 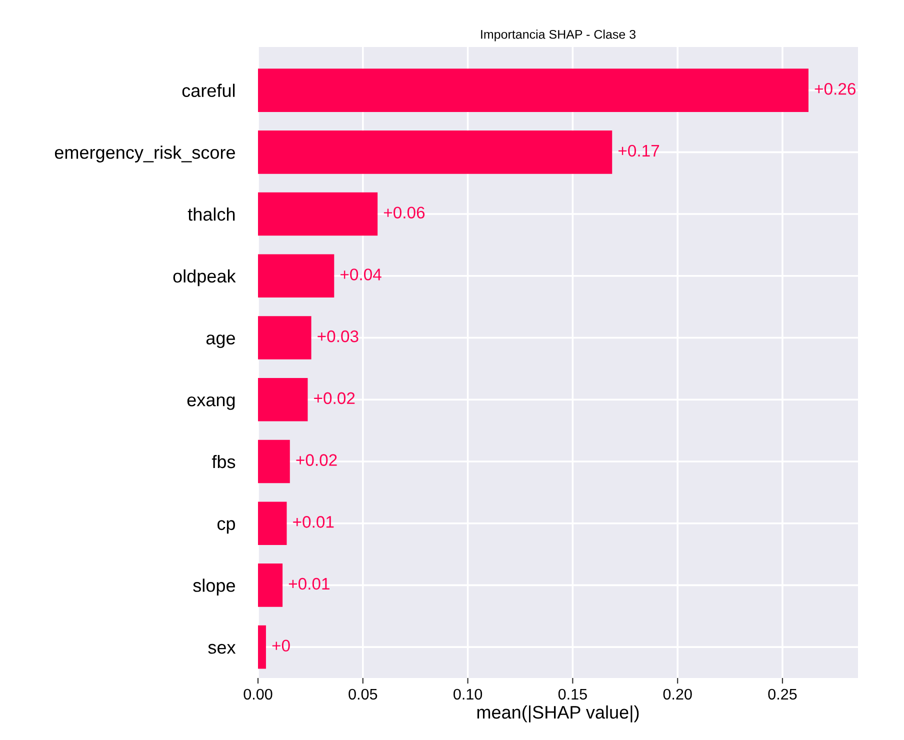 I want to click on x-tick-label: 0.00, so click(x=258, y=694).